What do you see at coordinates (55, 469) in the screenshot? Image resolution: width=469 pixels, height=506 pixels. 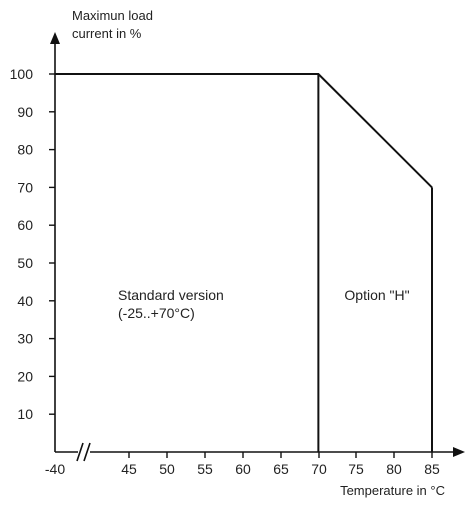 I see `x-tick-label: -40` at bounding box center [55, 469].